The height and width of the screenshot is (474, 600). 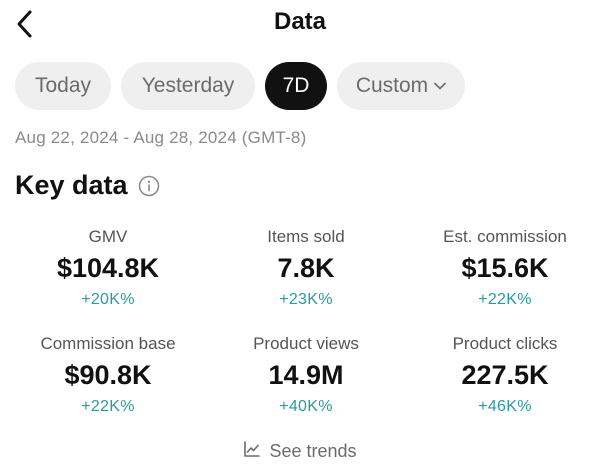 I want to click on metric-value: 227.5K, so click(x=505, y=375).